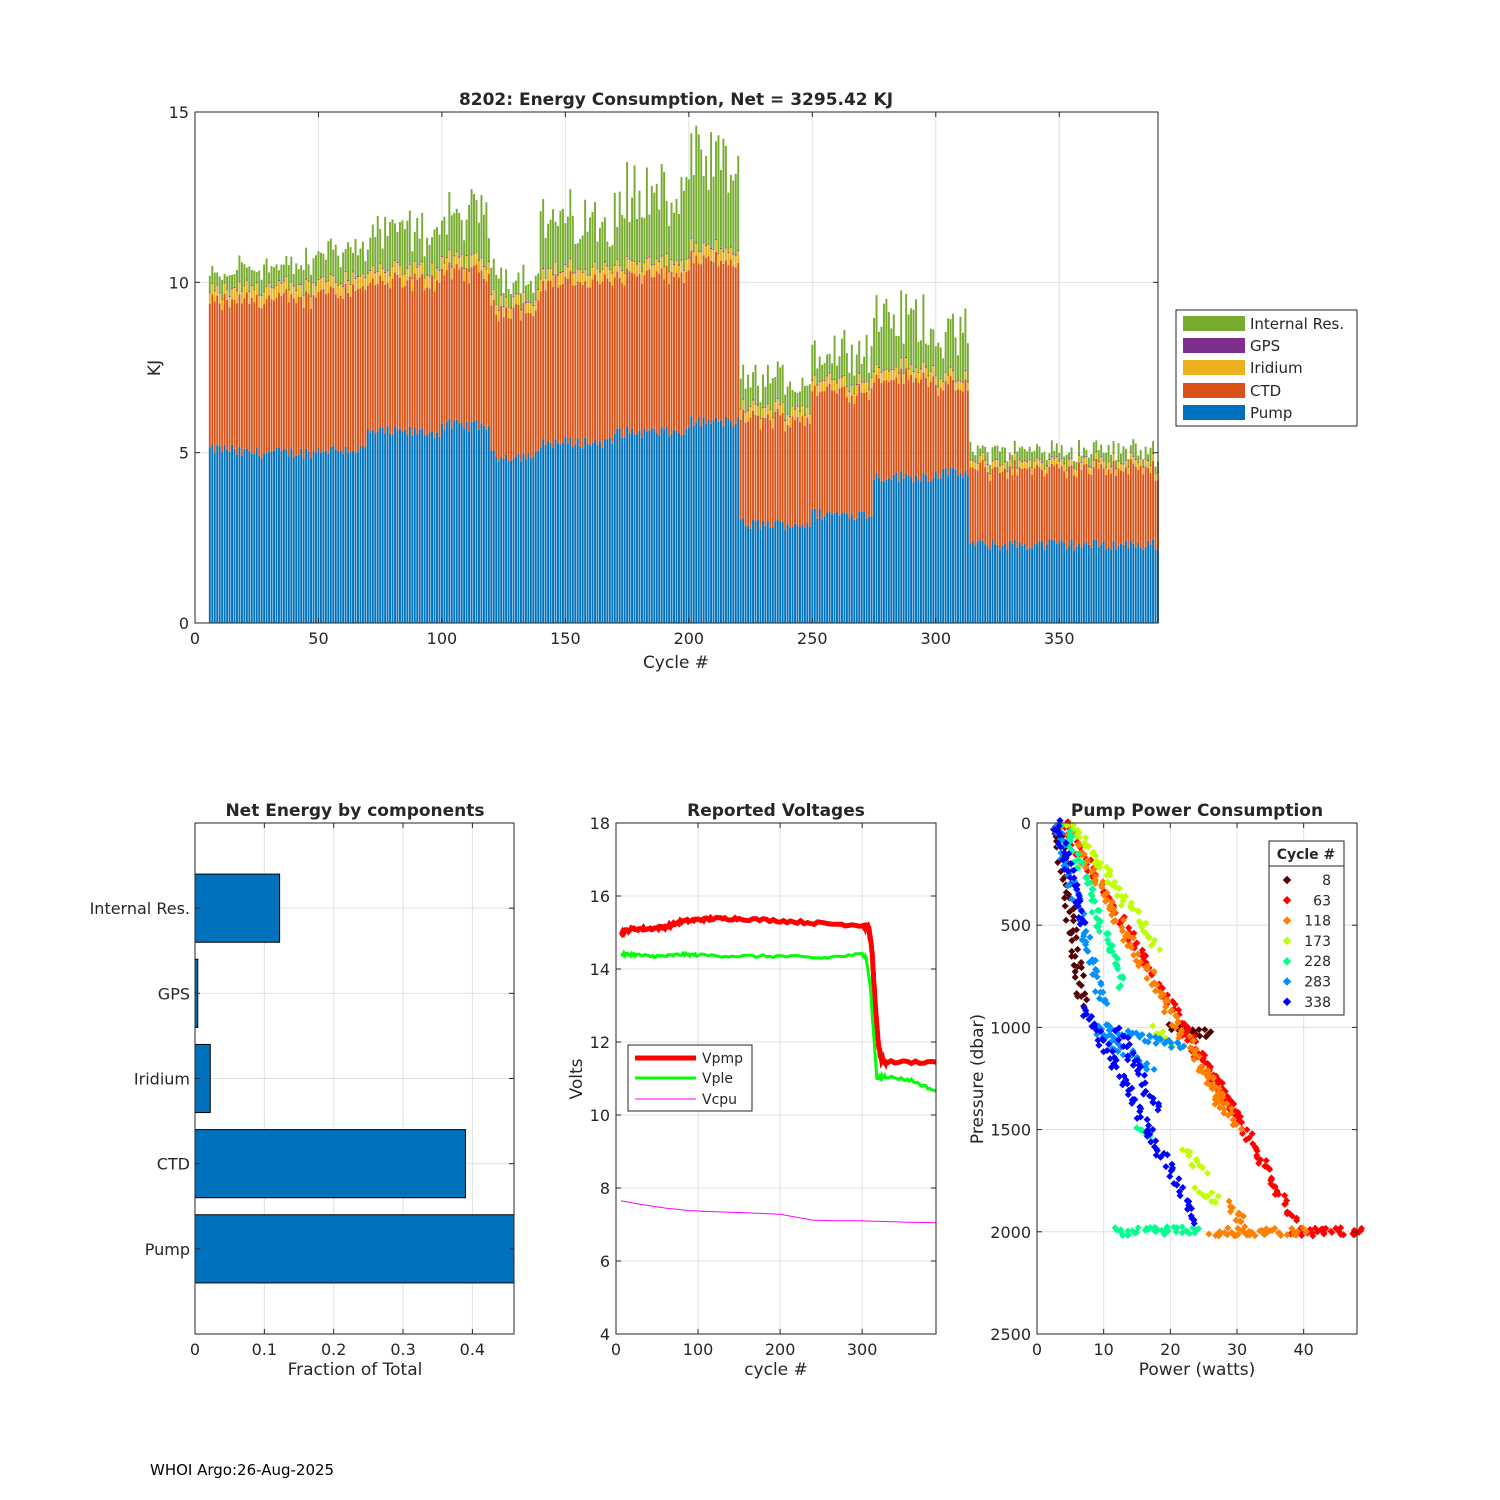  Describe the element at coordinates (605, 1188) in the screenshot. I see `y-tick-label: 8` at that location.